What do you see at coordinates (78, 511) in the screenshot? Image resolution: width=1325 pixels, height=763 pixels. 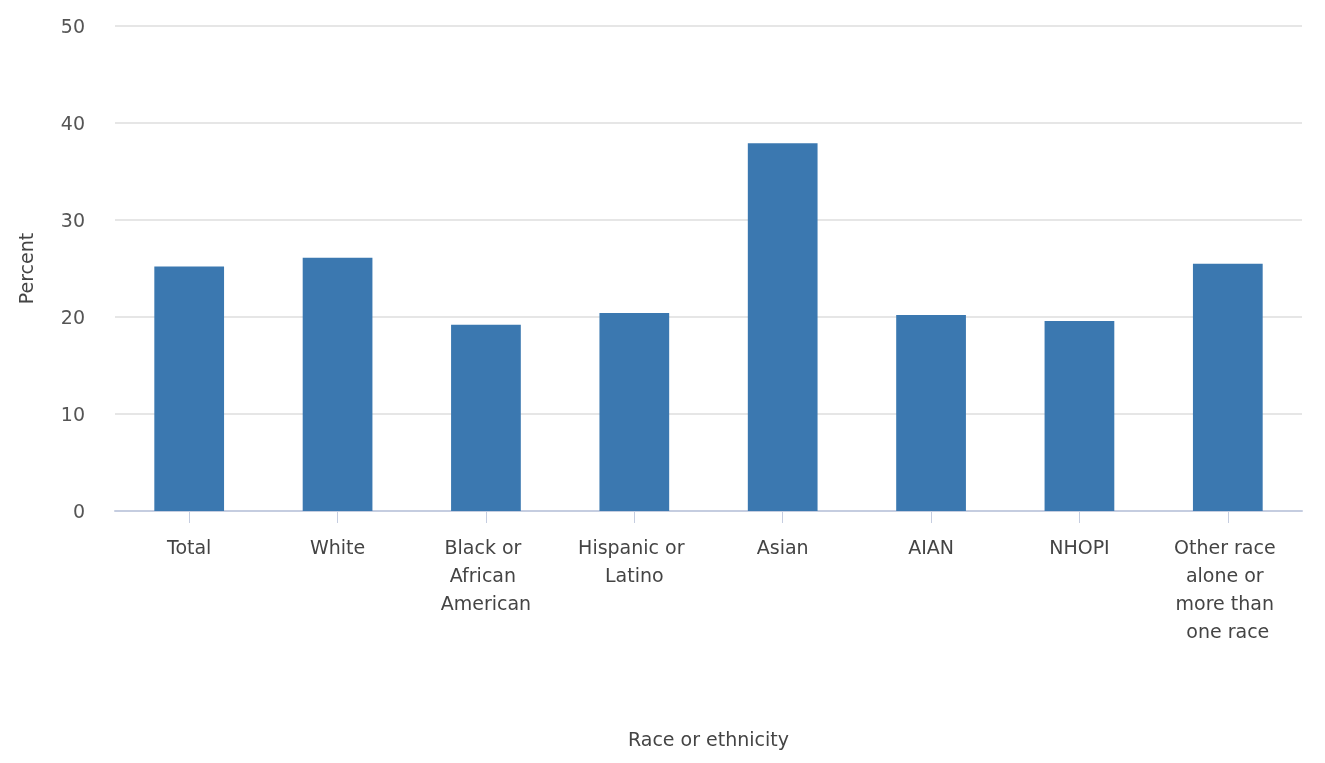 I see `y-tick-label: 0` at bounding box center [78, 511].